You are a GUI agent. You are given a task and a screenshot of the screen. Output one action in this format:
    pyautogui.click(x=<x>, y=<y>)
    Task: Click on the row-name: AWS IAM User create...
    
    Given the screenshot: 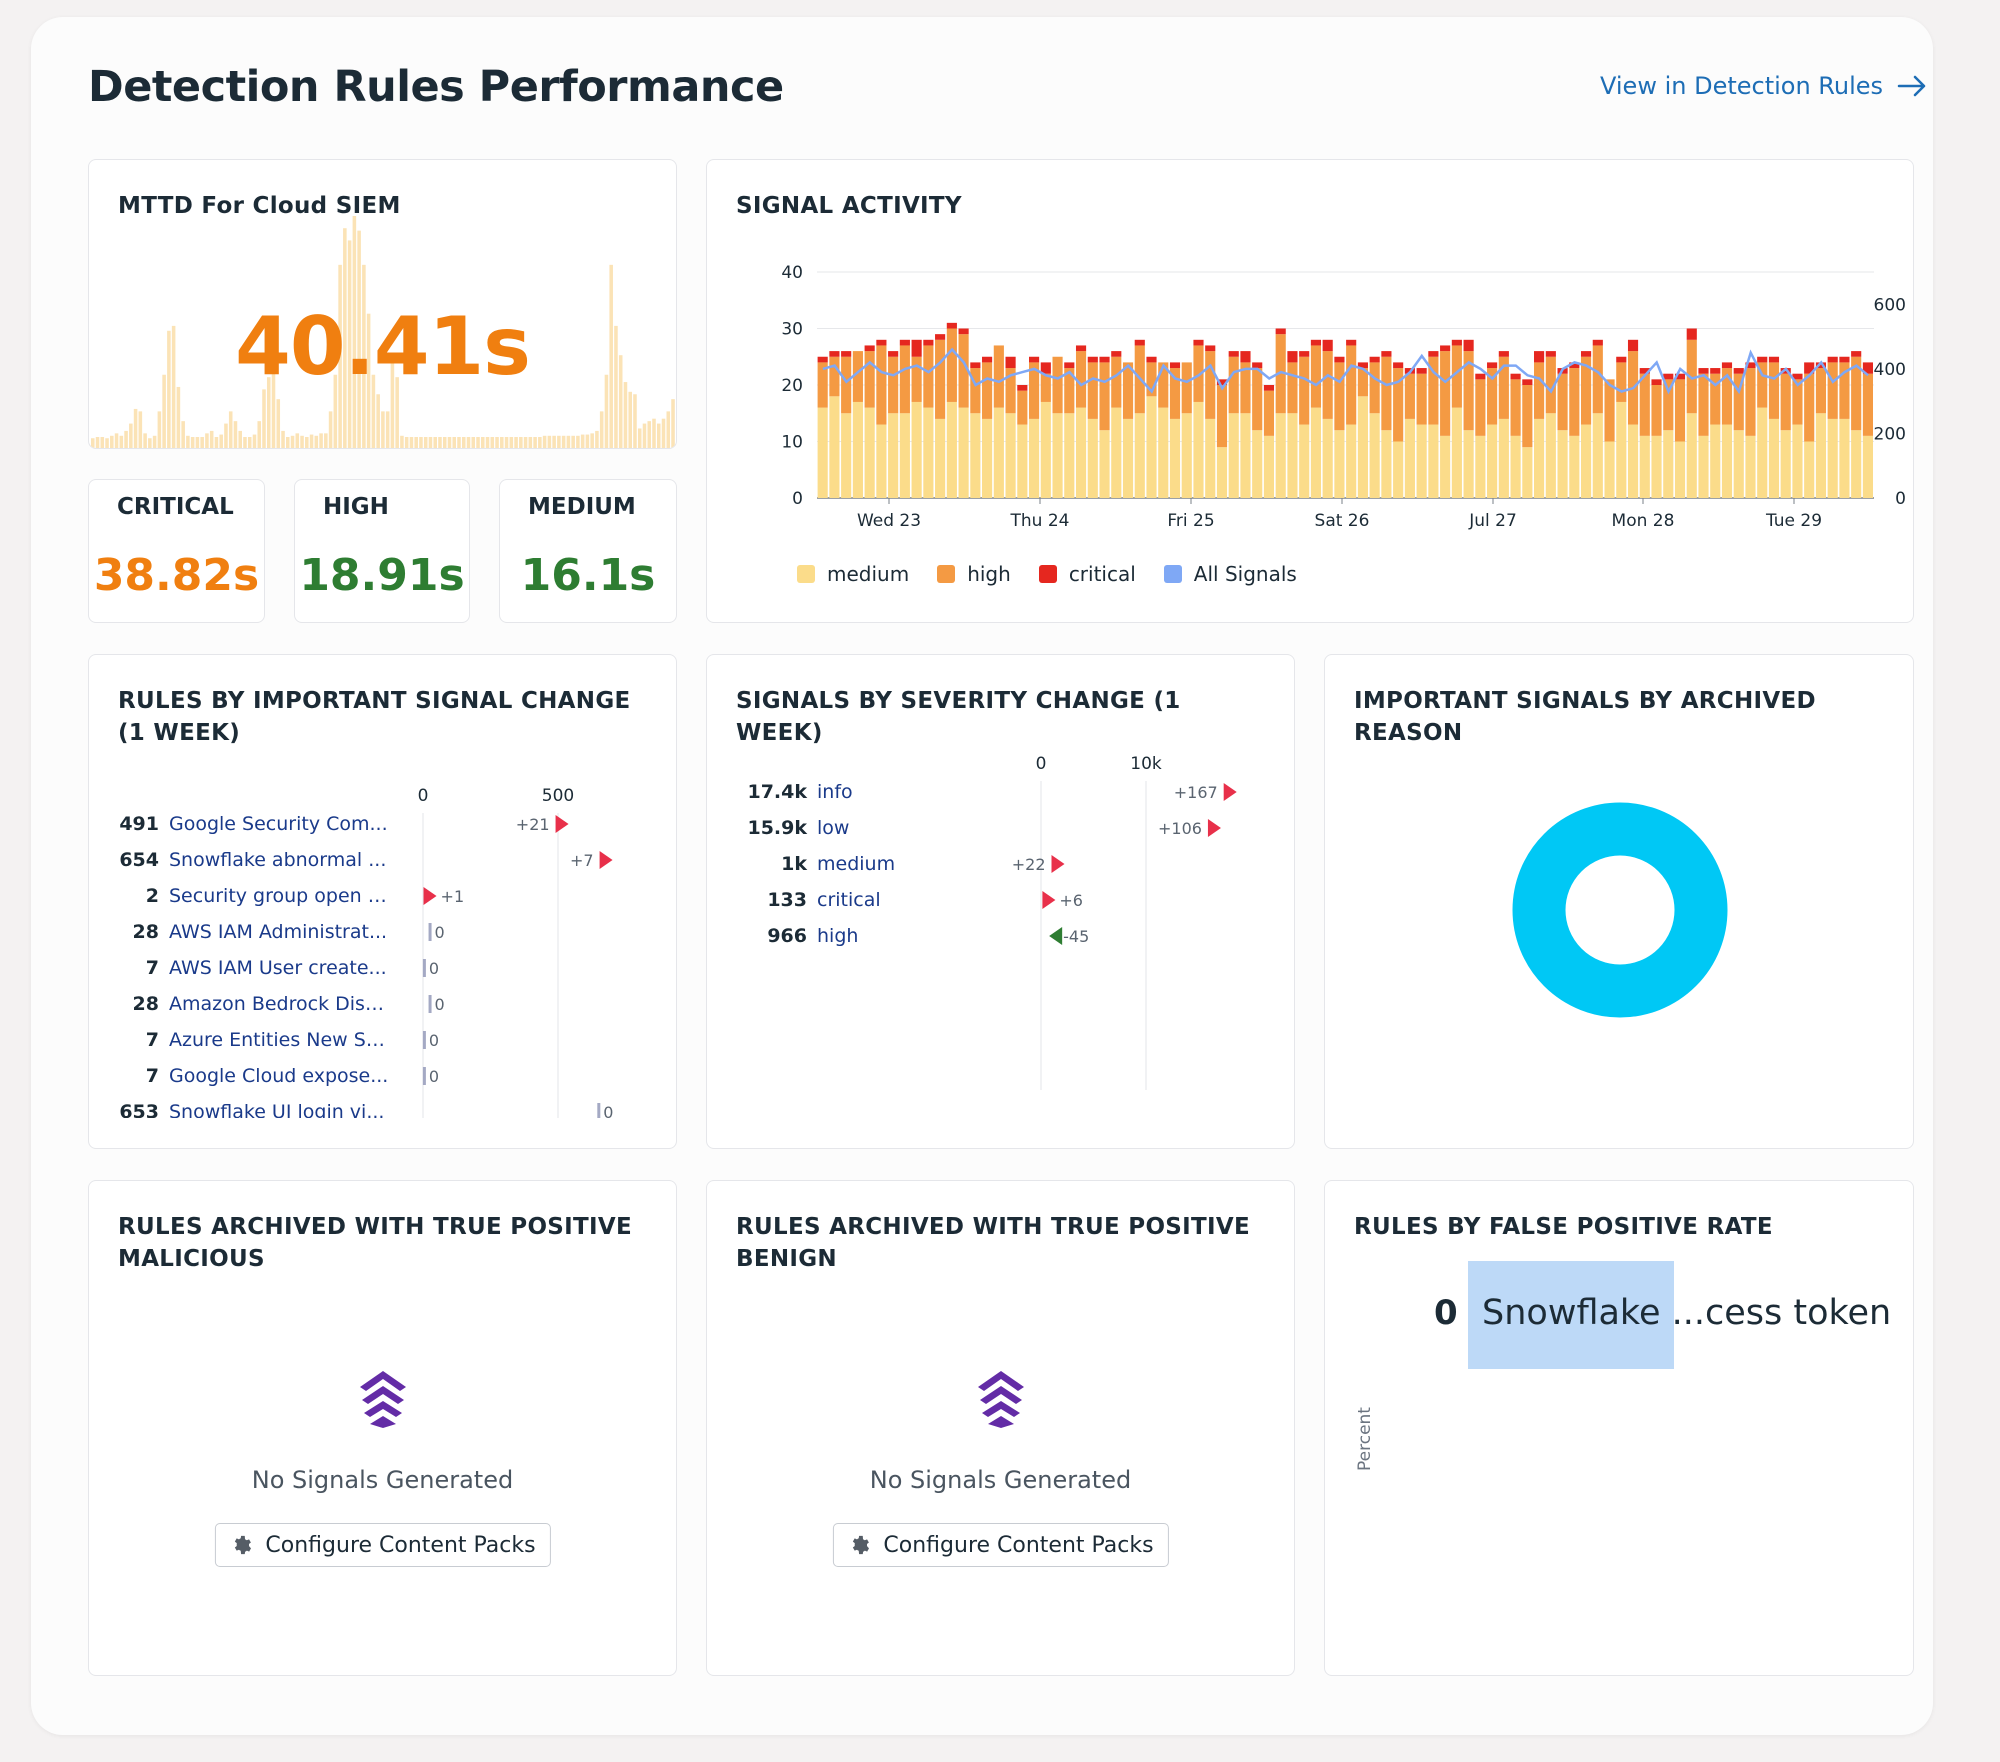 What is the action you would take?
    pyautogui.click(x=278, y=968)
    